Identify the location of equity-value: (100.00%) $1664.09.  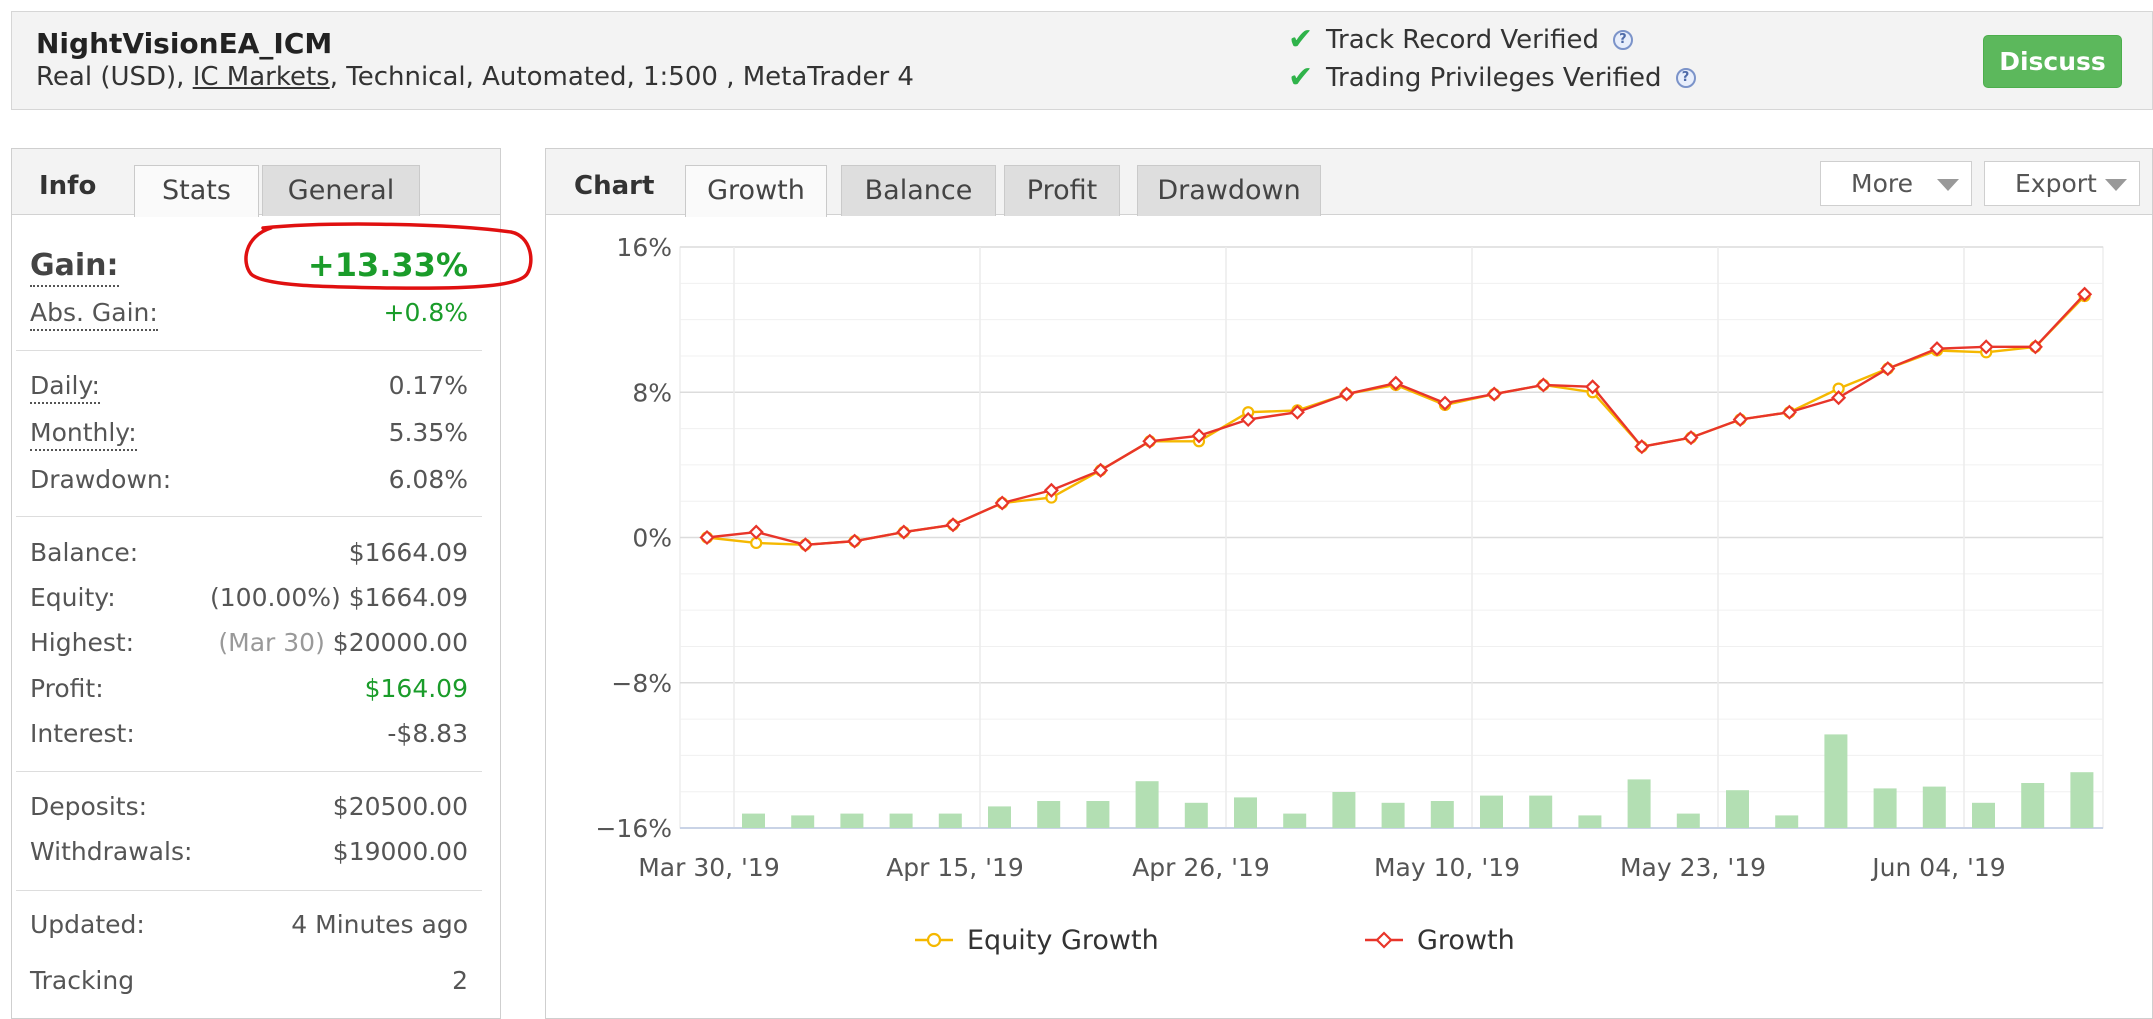
(339, 597).